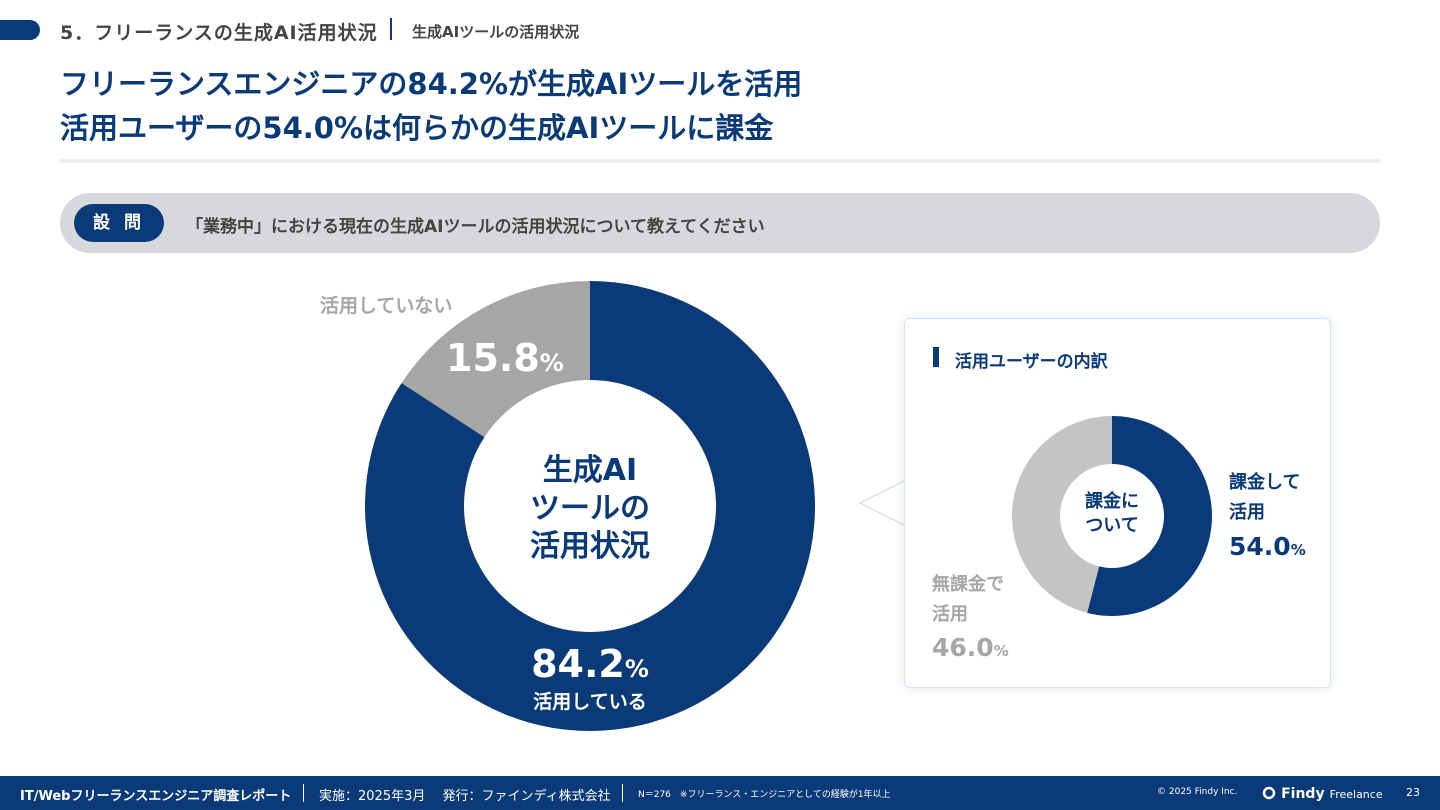 The image size is (1440, 810). Describe the element at coordinates (1269, 793) in the screenshot. I see `findy-logo-icon` at that location.